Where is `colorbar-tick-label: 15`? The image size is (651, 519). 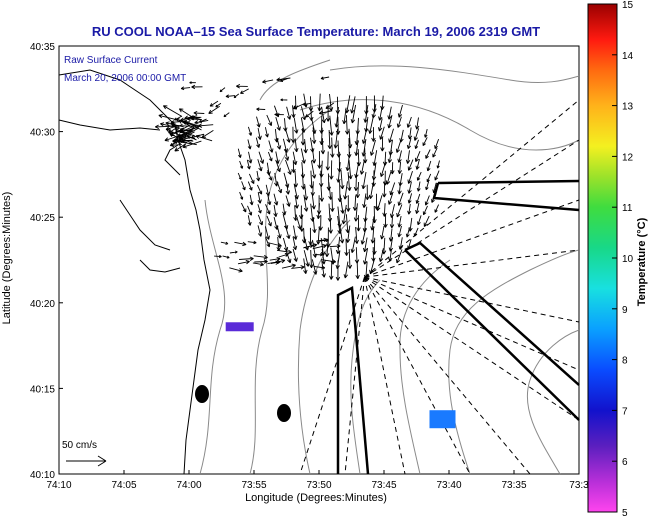
colorbar-tick-label: 15 is located at coordinates (628, 5).